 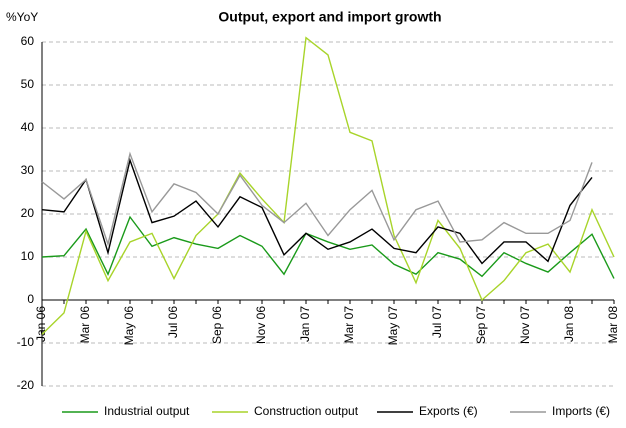 What do you see at coordinates (28, 213) in the screenshot?
I see `y-tick-label: 20` at bounding box center [28, 213].